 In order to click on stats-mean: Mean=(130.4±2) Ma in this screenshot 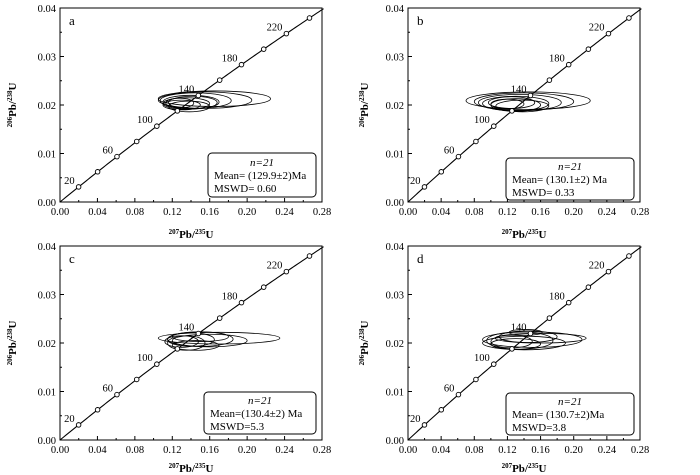, I will do `click(256, 414)`.